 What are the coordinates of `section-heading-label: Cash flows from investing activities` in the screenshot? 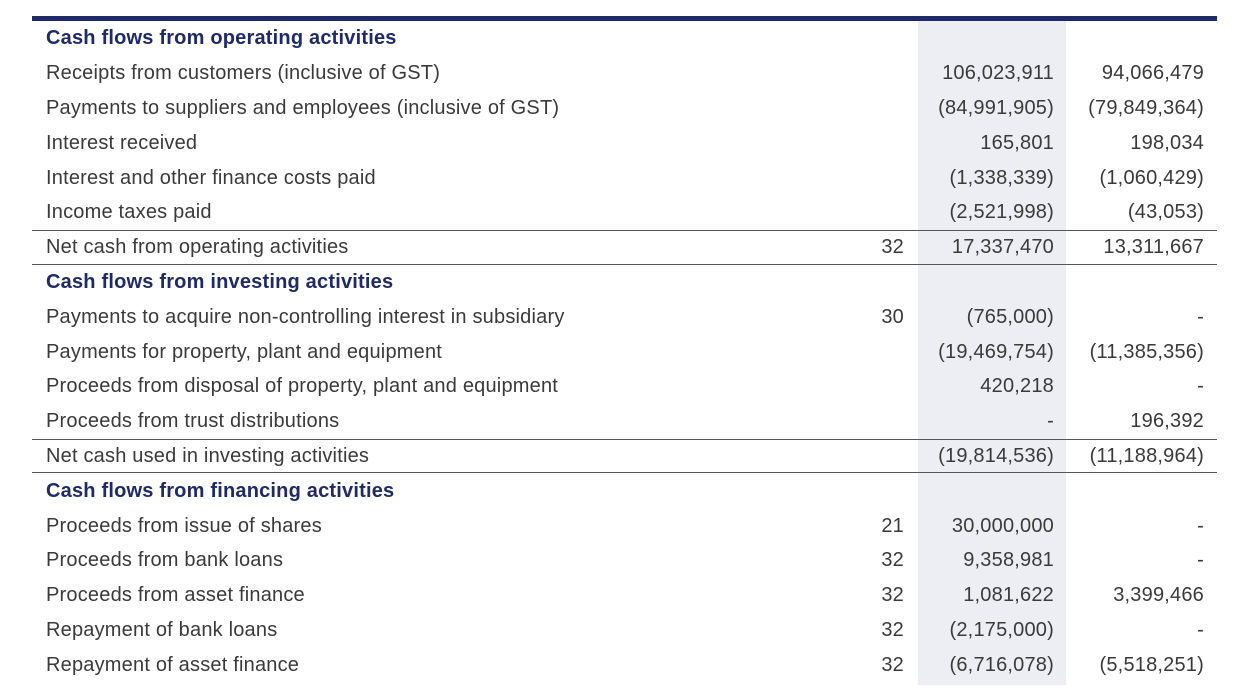 It's located at (220, 281).